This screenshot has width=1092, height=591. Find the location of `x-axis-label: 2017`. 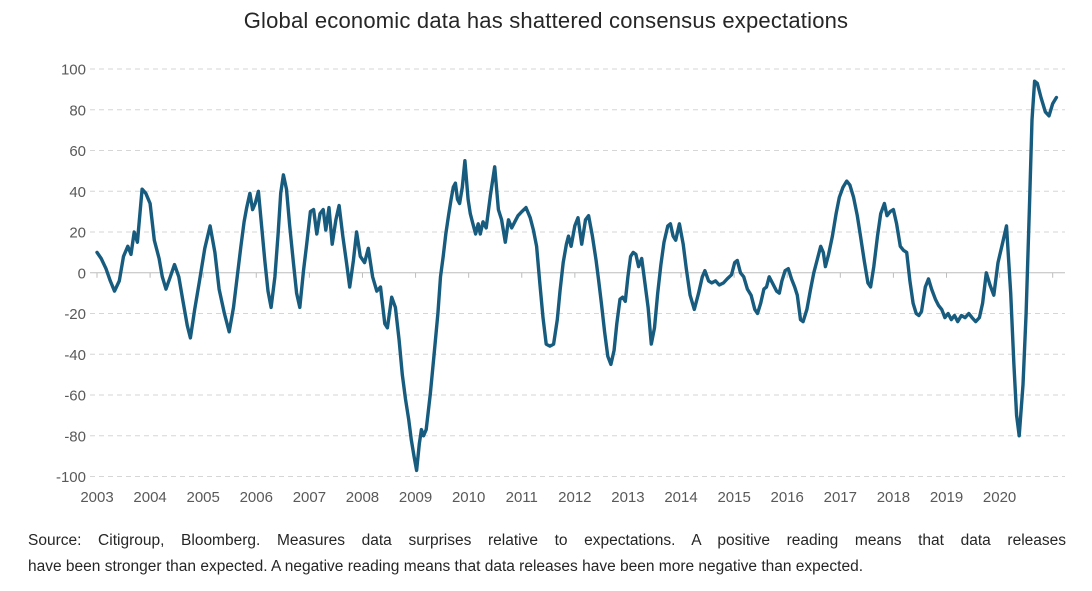

x-axis-label: 2017 is located at coordinates (840, 497).